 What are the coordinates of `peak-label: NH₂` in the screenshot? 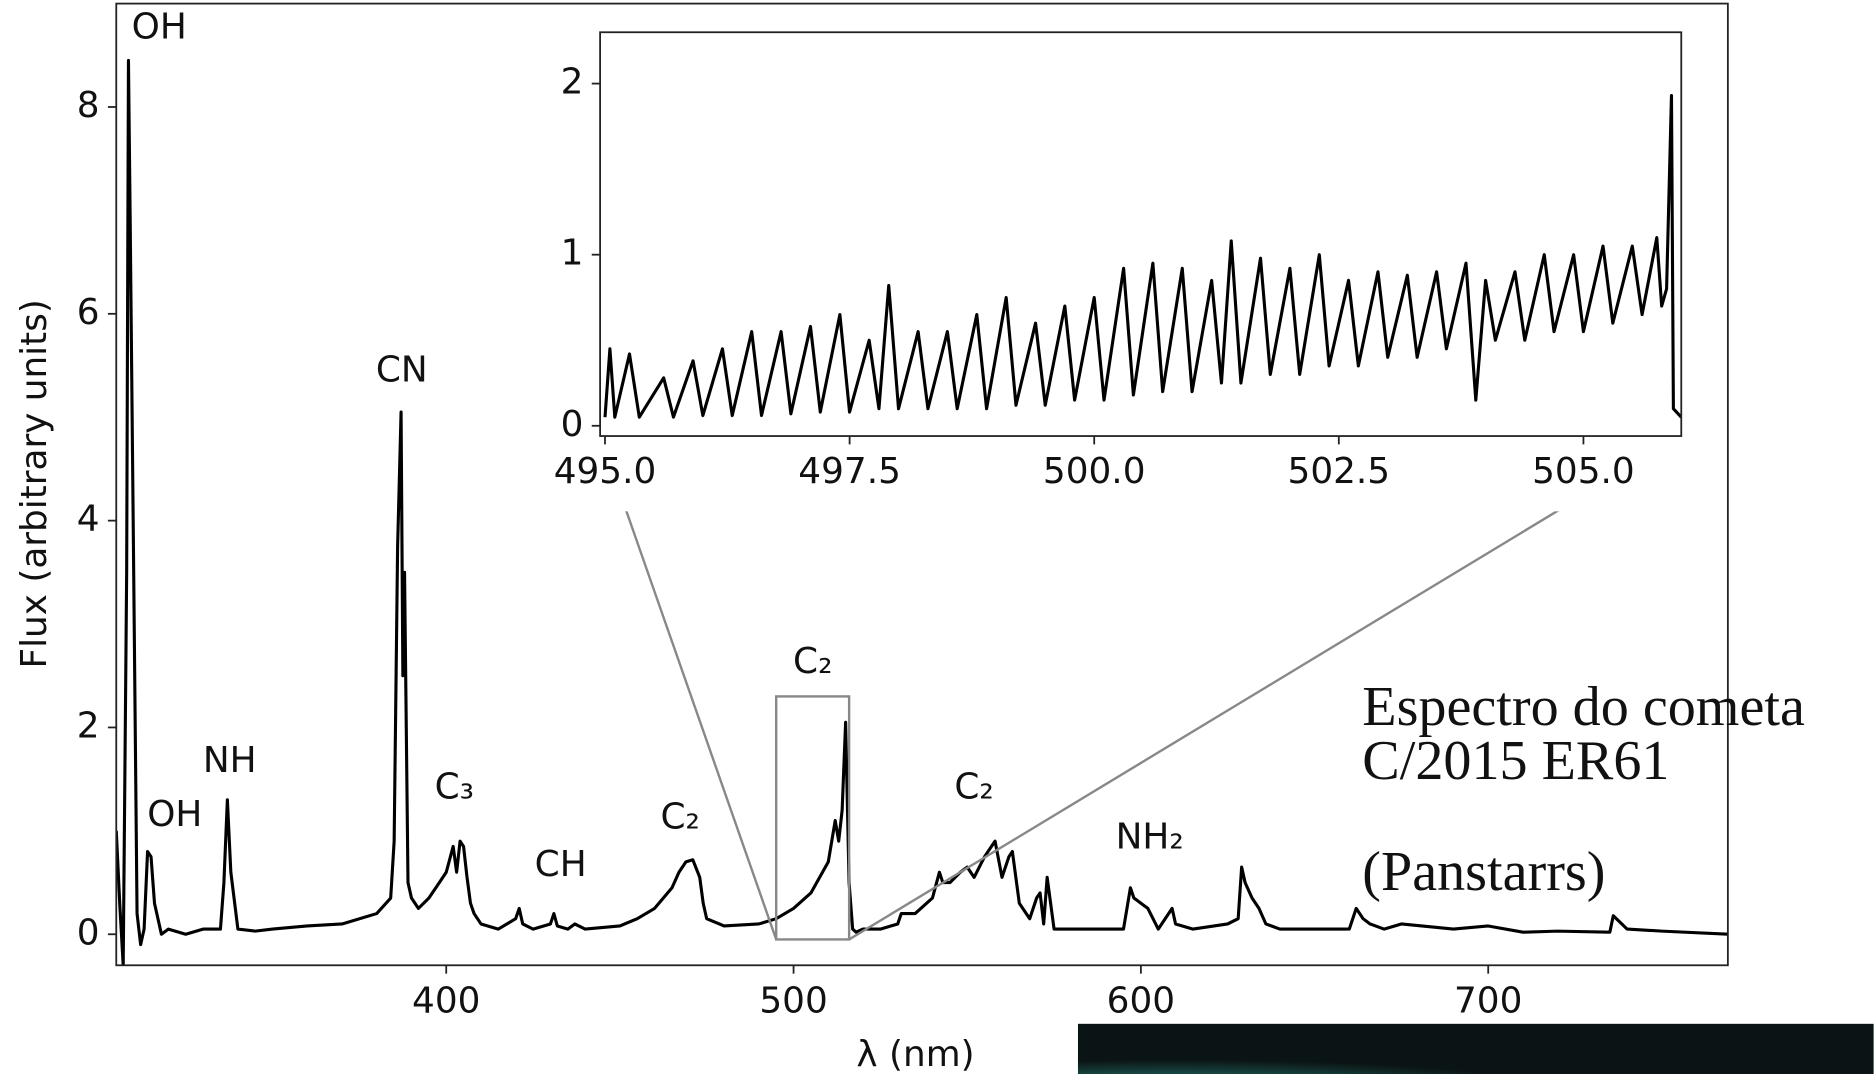 It's located at (1150, 837).